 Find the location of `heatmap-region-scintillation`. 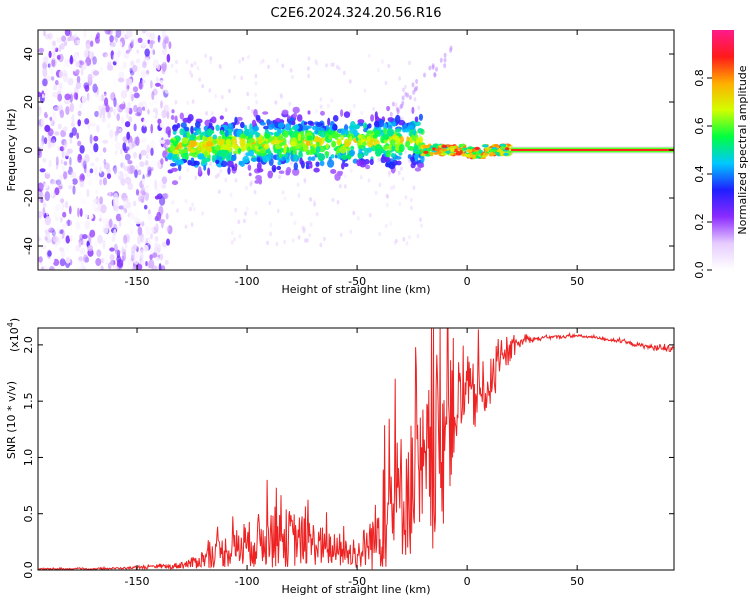

heatmap-region-scintillation is located at coordinates (309, 146).